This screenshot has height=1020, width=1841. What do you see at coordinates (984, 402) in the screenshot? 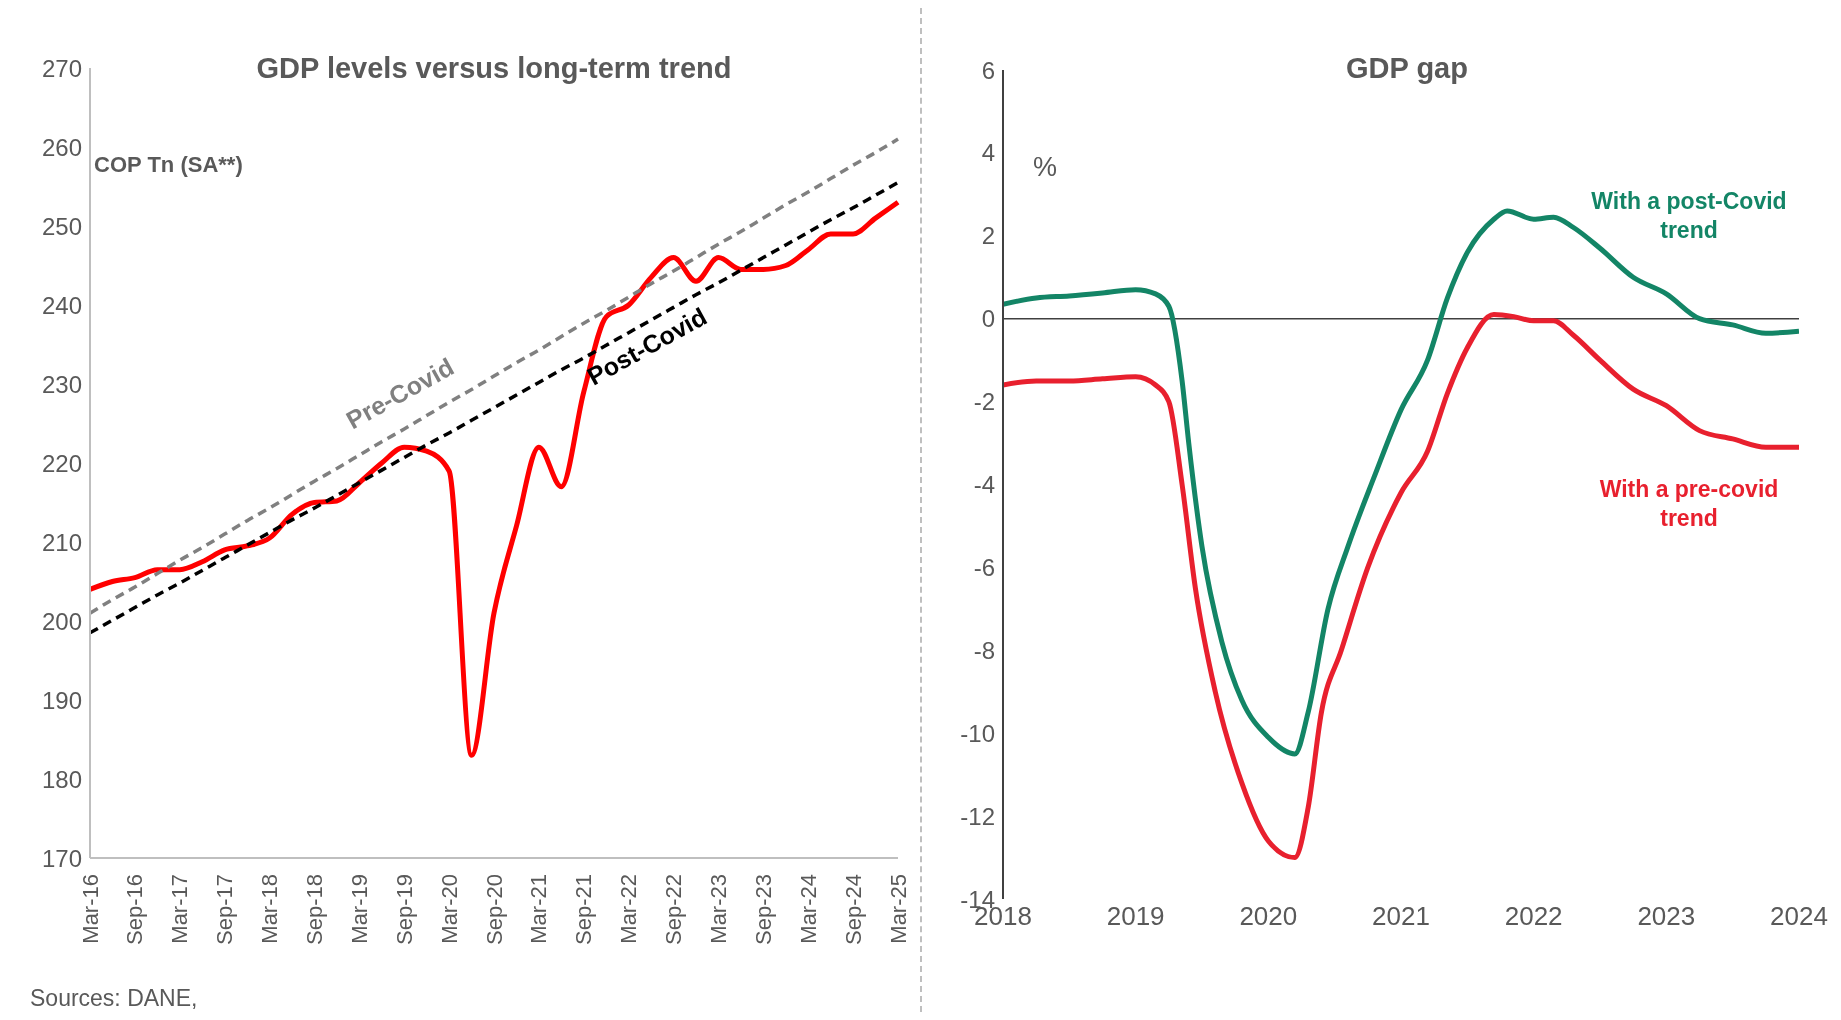
I see `y-tick-label: -2` at bounding box center [984, 402].